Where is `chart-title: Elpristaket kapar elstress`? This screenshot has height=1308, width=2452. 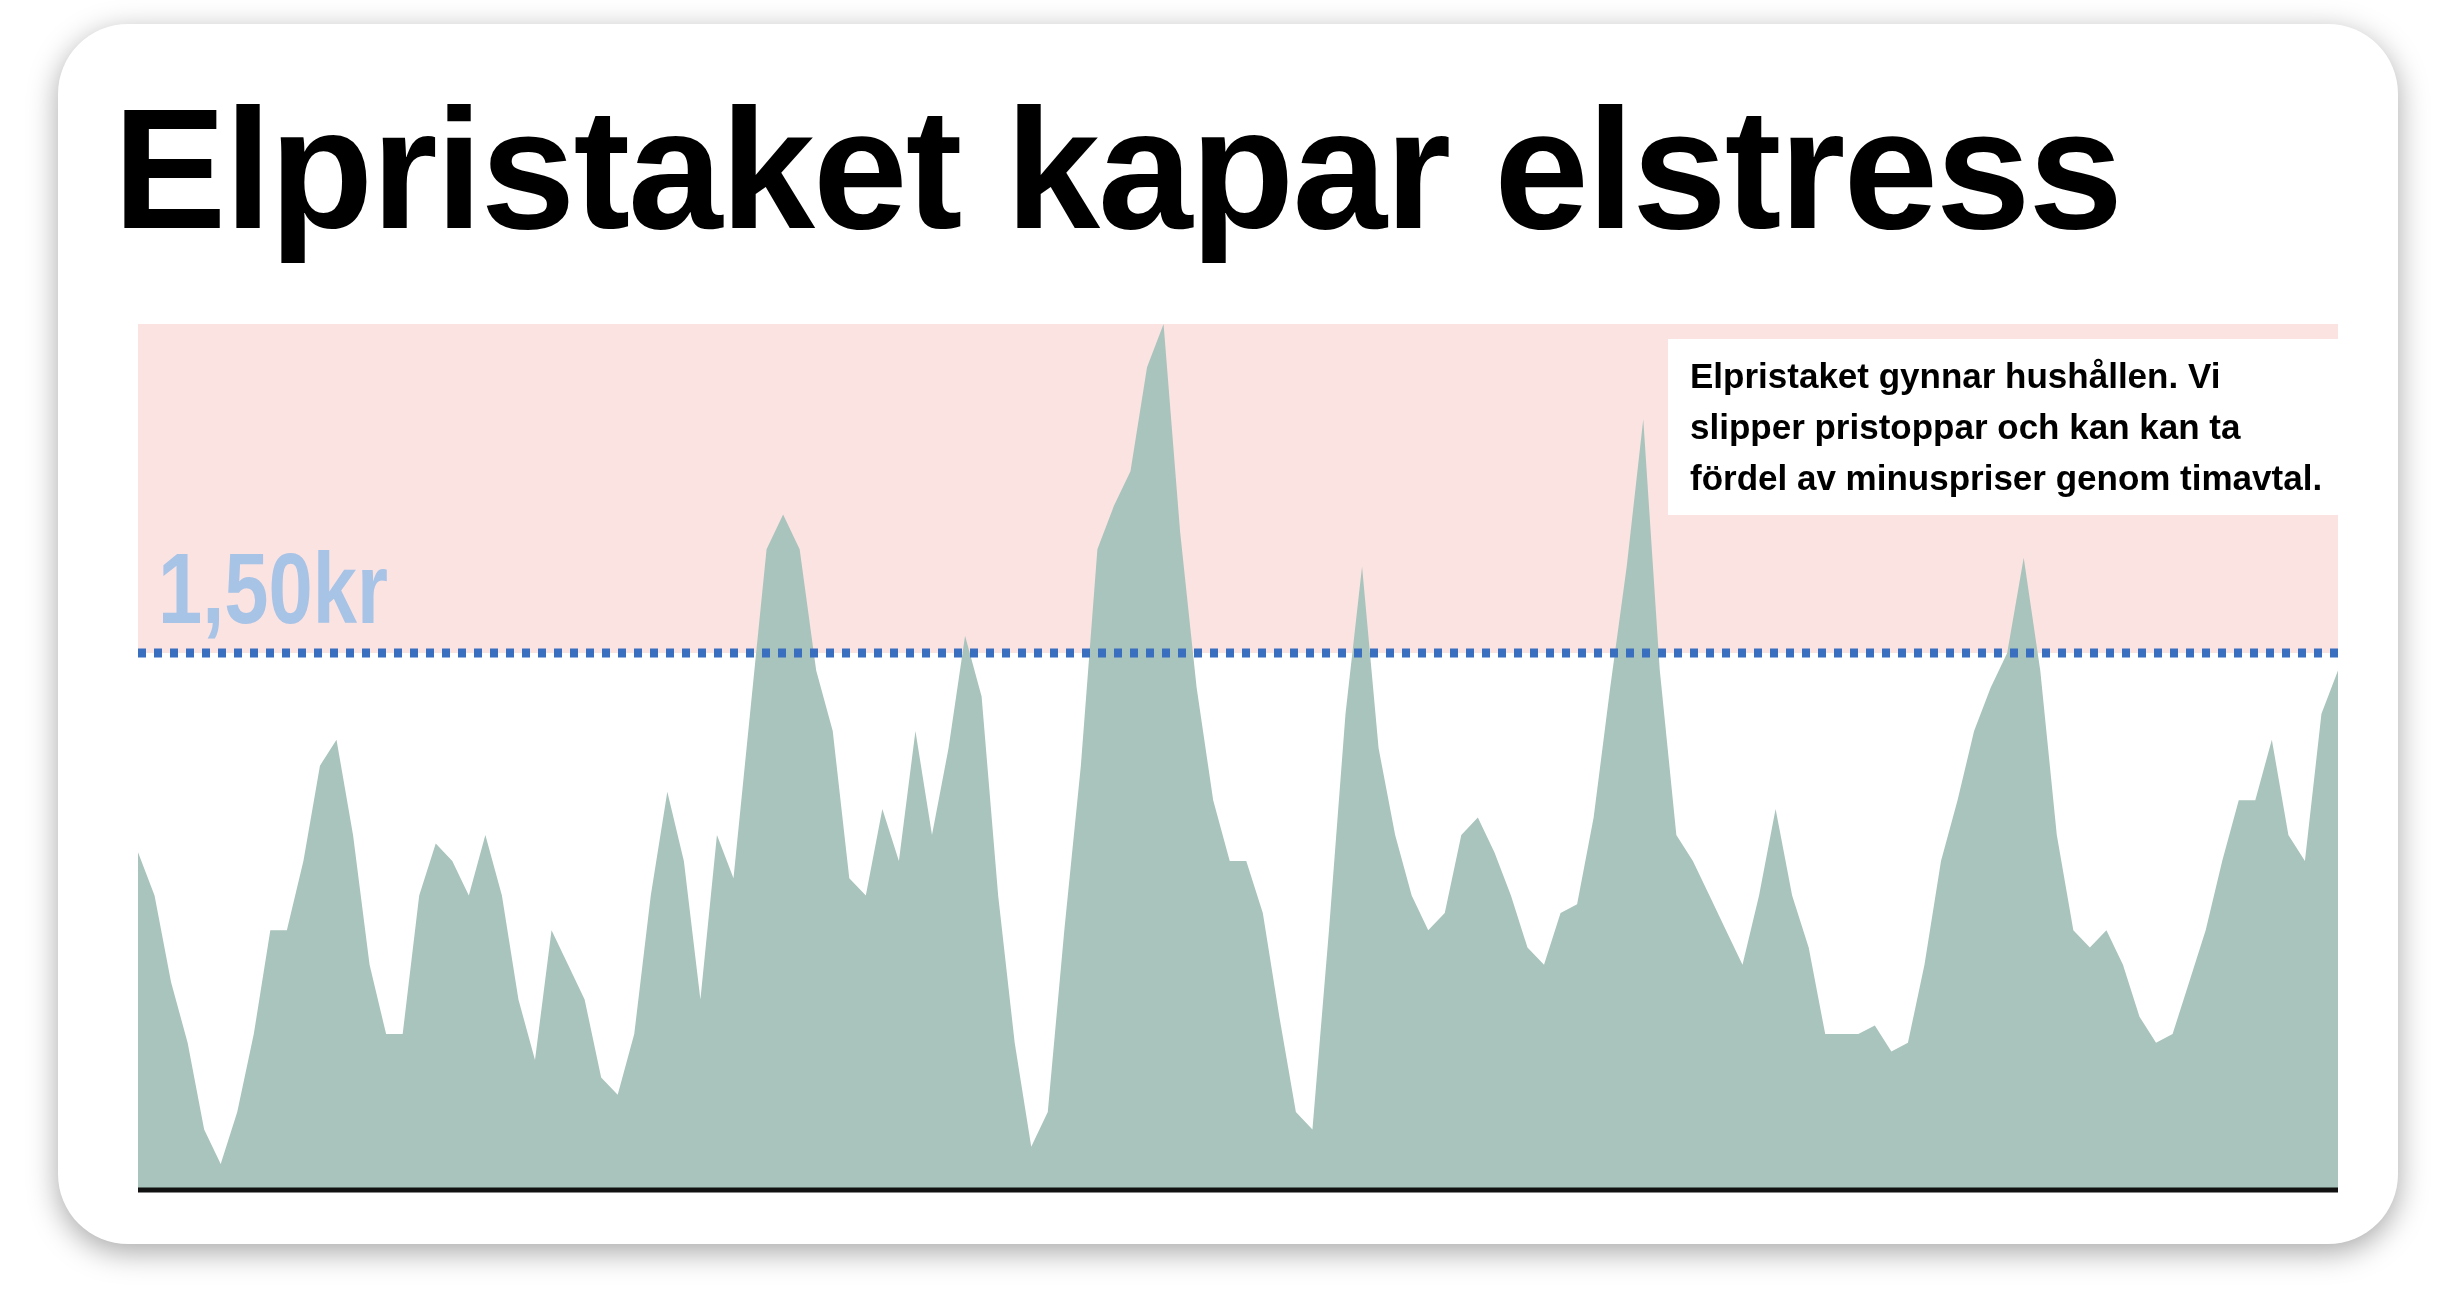
chart-title: Elpristaket kapar elstress is located at coordinates (1117, 169).